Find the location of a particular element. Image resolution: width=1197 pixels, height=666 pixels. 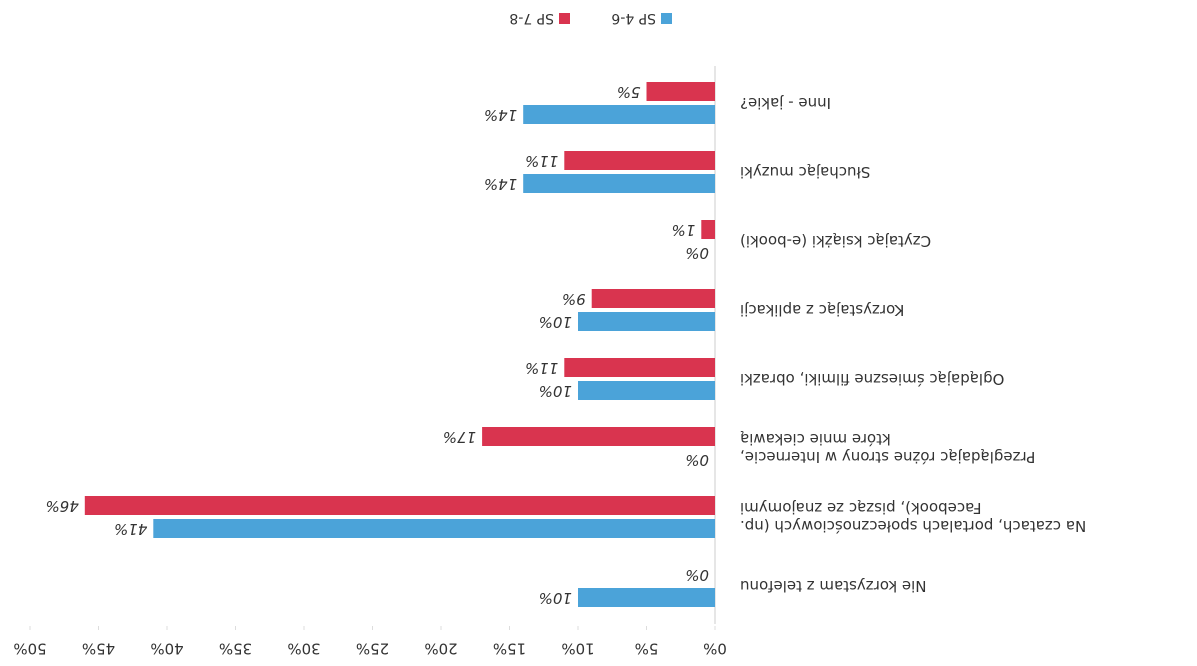

category-label: Słuchając muzyki is located at coordinates (805, 173).